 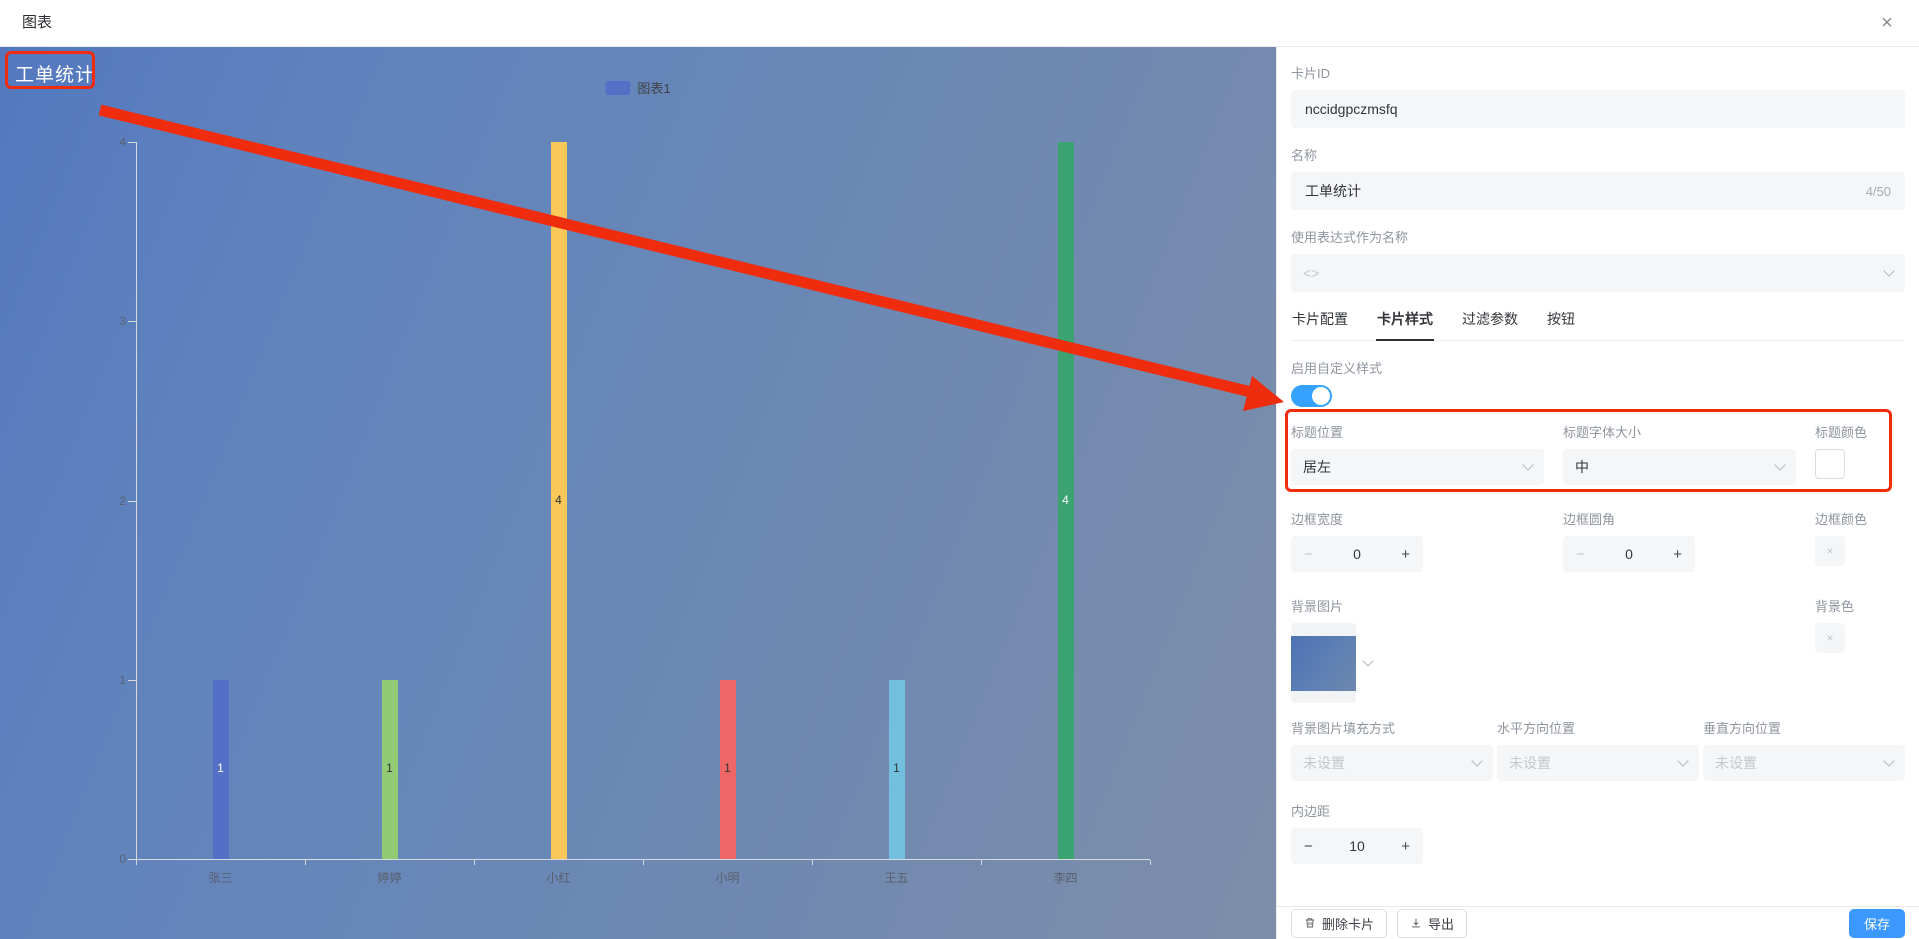 What do you see at coordinates (122, 859) in the screenshot?
I see `y-axis-tick-label: 0` at bounding box center [122, 859].